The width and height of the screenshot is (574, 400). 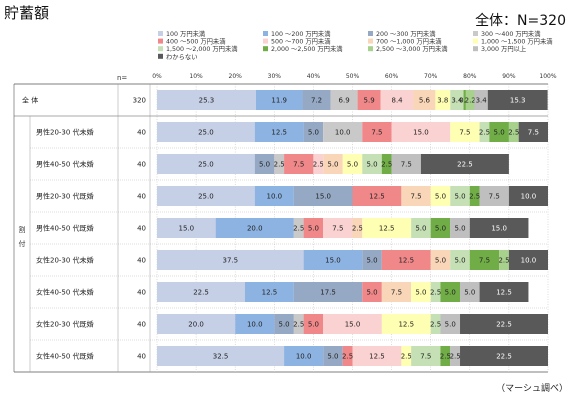 What do you see at coordinates (369, 101) in the screenshot?
I see `data-label: 5.9` at bounding box center [369, 101].